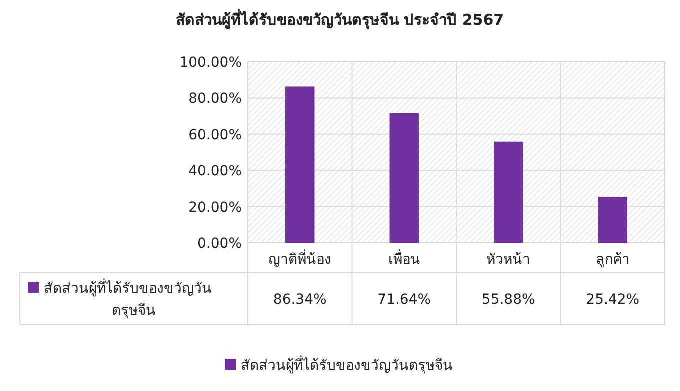 This screenshot has width=680, height=391. I want to click on y-tick-label: 100.00%, so click(211, 63).